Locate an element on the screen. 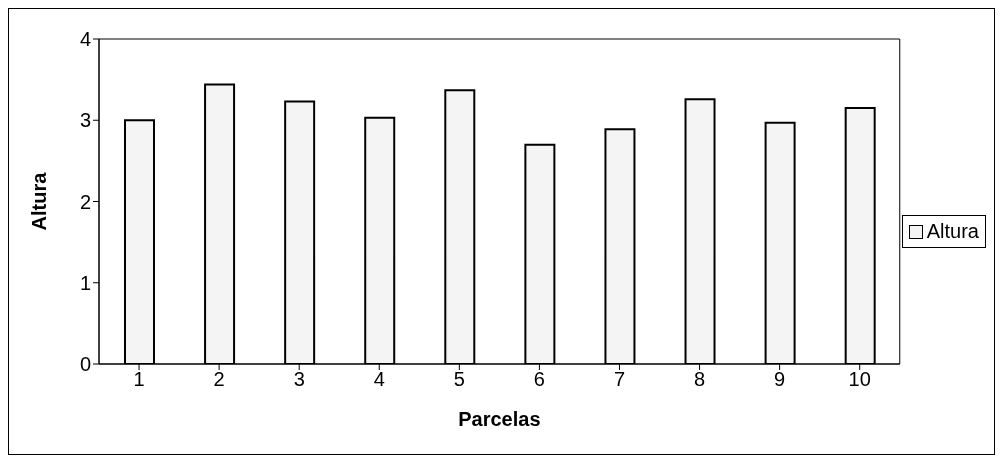 Image resolution: width=1003 pixels, height=463 pixels. legend-label: Altura is located at coordinates (952, 231).